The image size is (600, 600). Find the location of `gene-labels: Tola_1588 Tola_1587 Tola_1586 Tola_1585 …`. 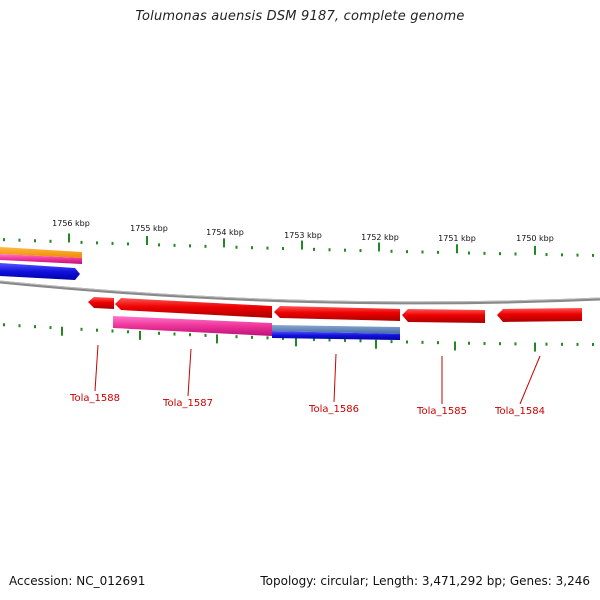

gene-labels: Tola_1588 Tola_1587 Tola_1586 Tola_1585 … is located at coordinates (307, 405).